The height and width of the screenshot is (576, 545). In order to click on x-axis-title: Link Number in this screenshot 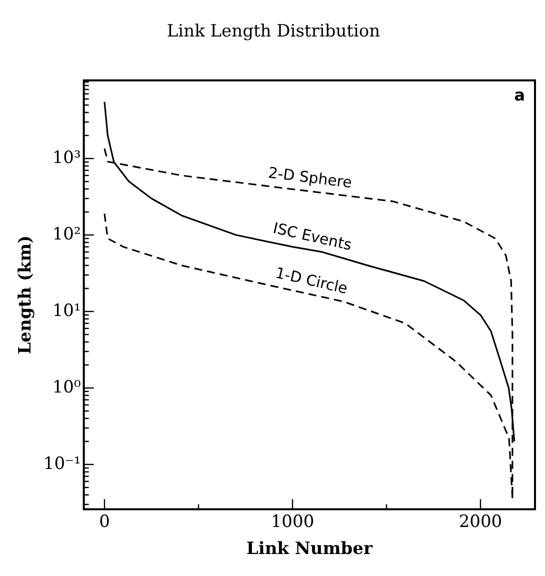, I will do `click(310, 549)`.